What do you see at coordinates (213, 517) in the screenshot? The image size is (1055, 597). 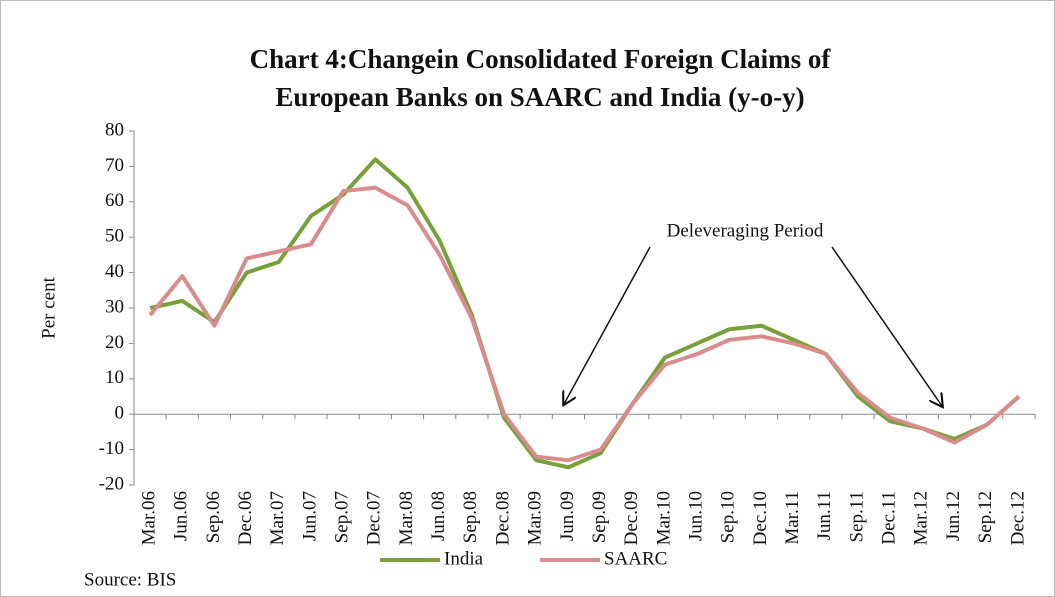 I see `x-tick-label: Sep.06` at bounding box center [213, 517].